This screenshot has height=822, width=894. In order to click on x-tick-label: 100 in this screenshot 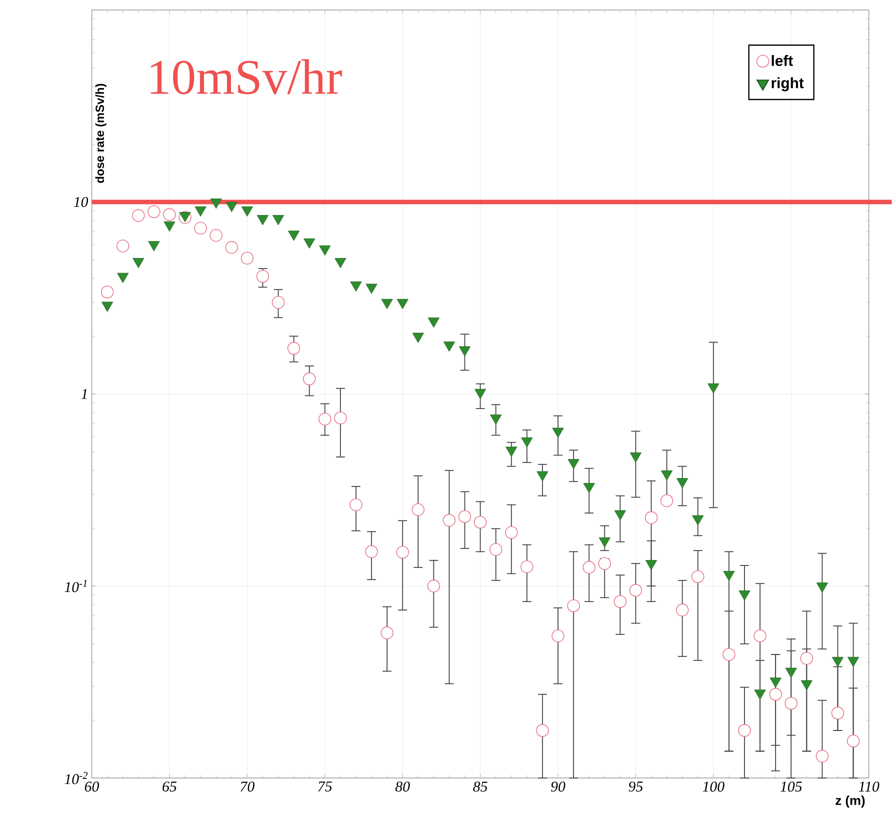, I will do `click(713, 787)`.